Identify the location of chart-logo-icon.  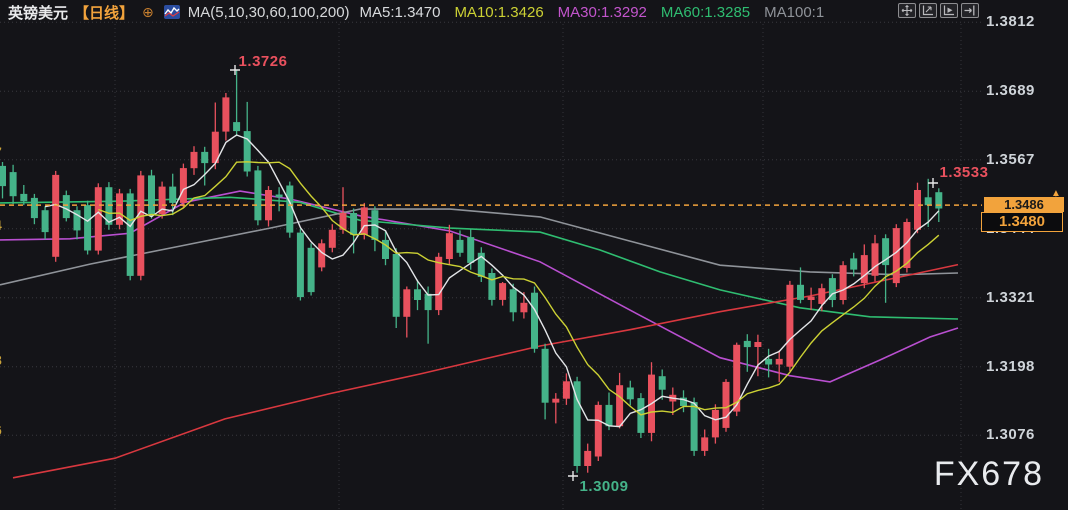
(171, 12).